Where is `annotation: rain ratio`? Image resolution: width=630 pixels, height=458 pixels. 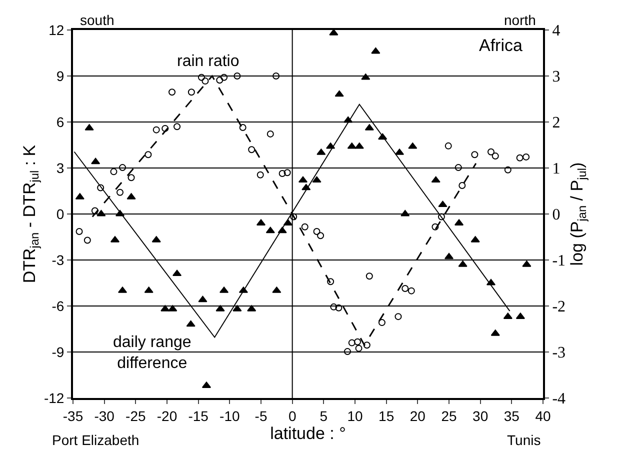
annotation: rain ratio is located at coordinates (208, 61).